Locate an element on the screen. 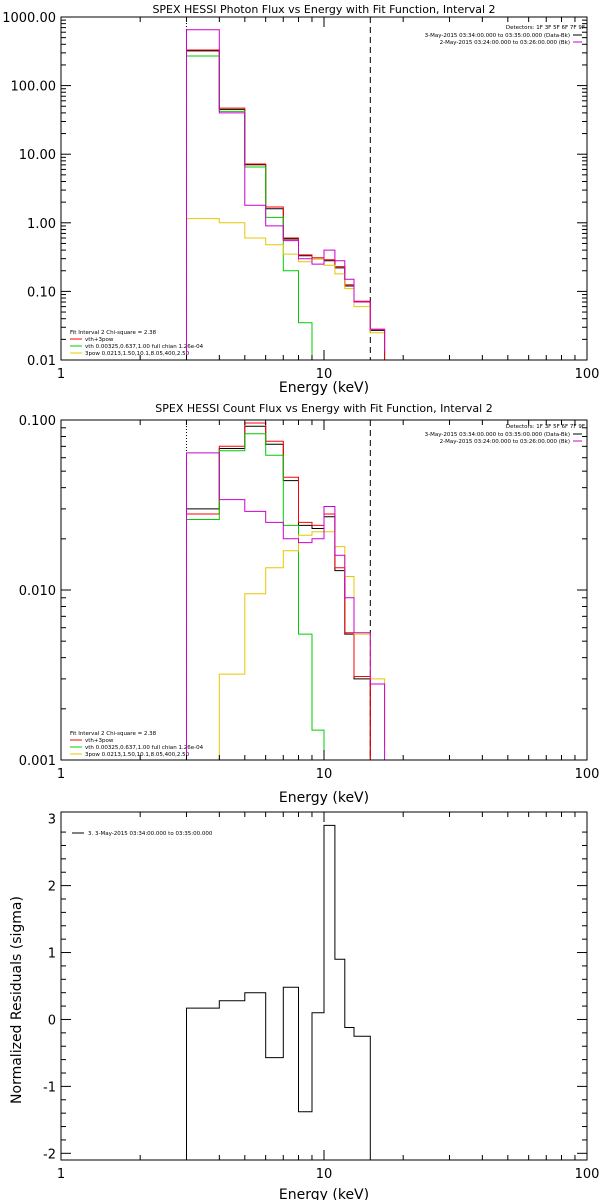 The height and width of the screenshot is (1200, 600). residuals-xtick-label: 100 is located at coordinates (587, 1174).